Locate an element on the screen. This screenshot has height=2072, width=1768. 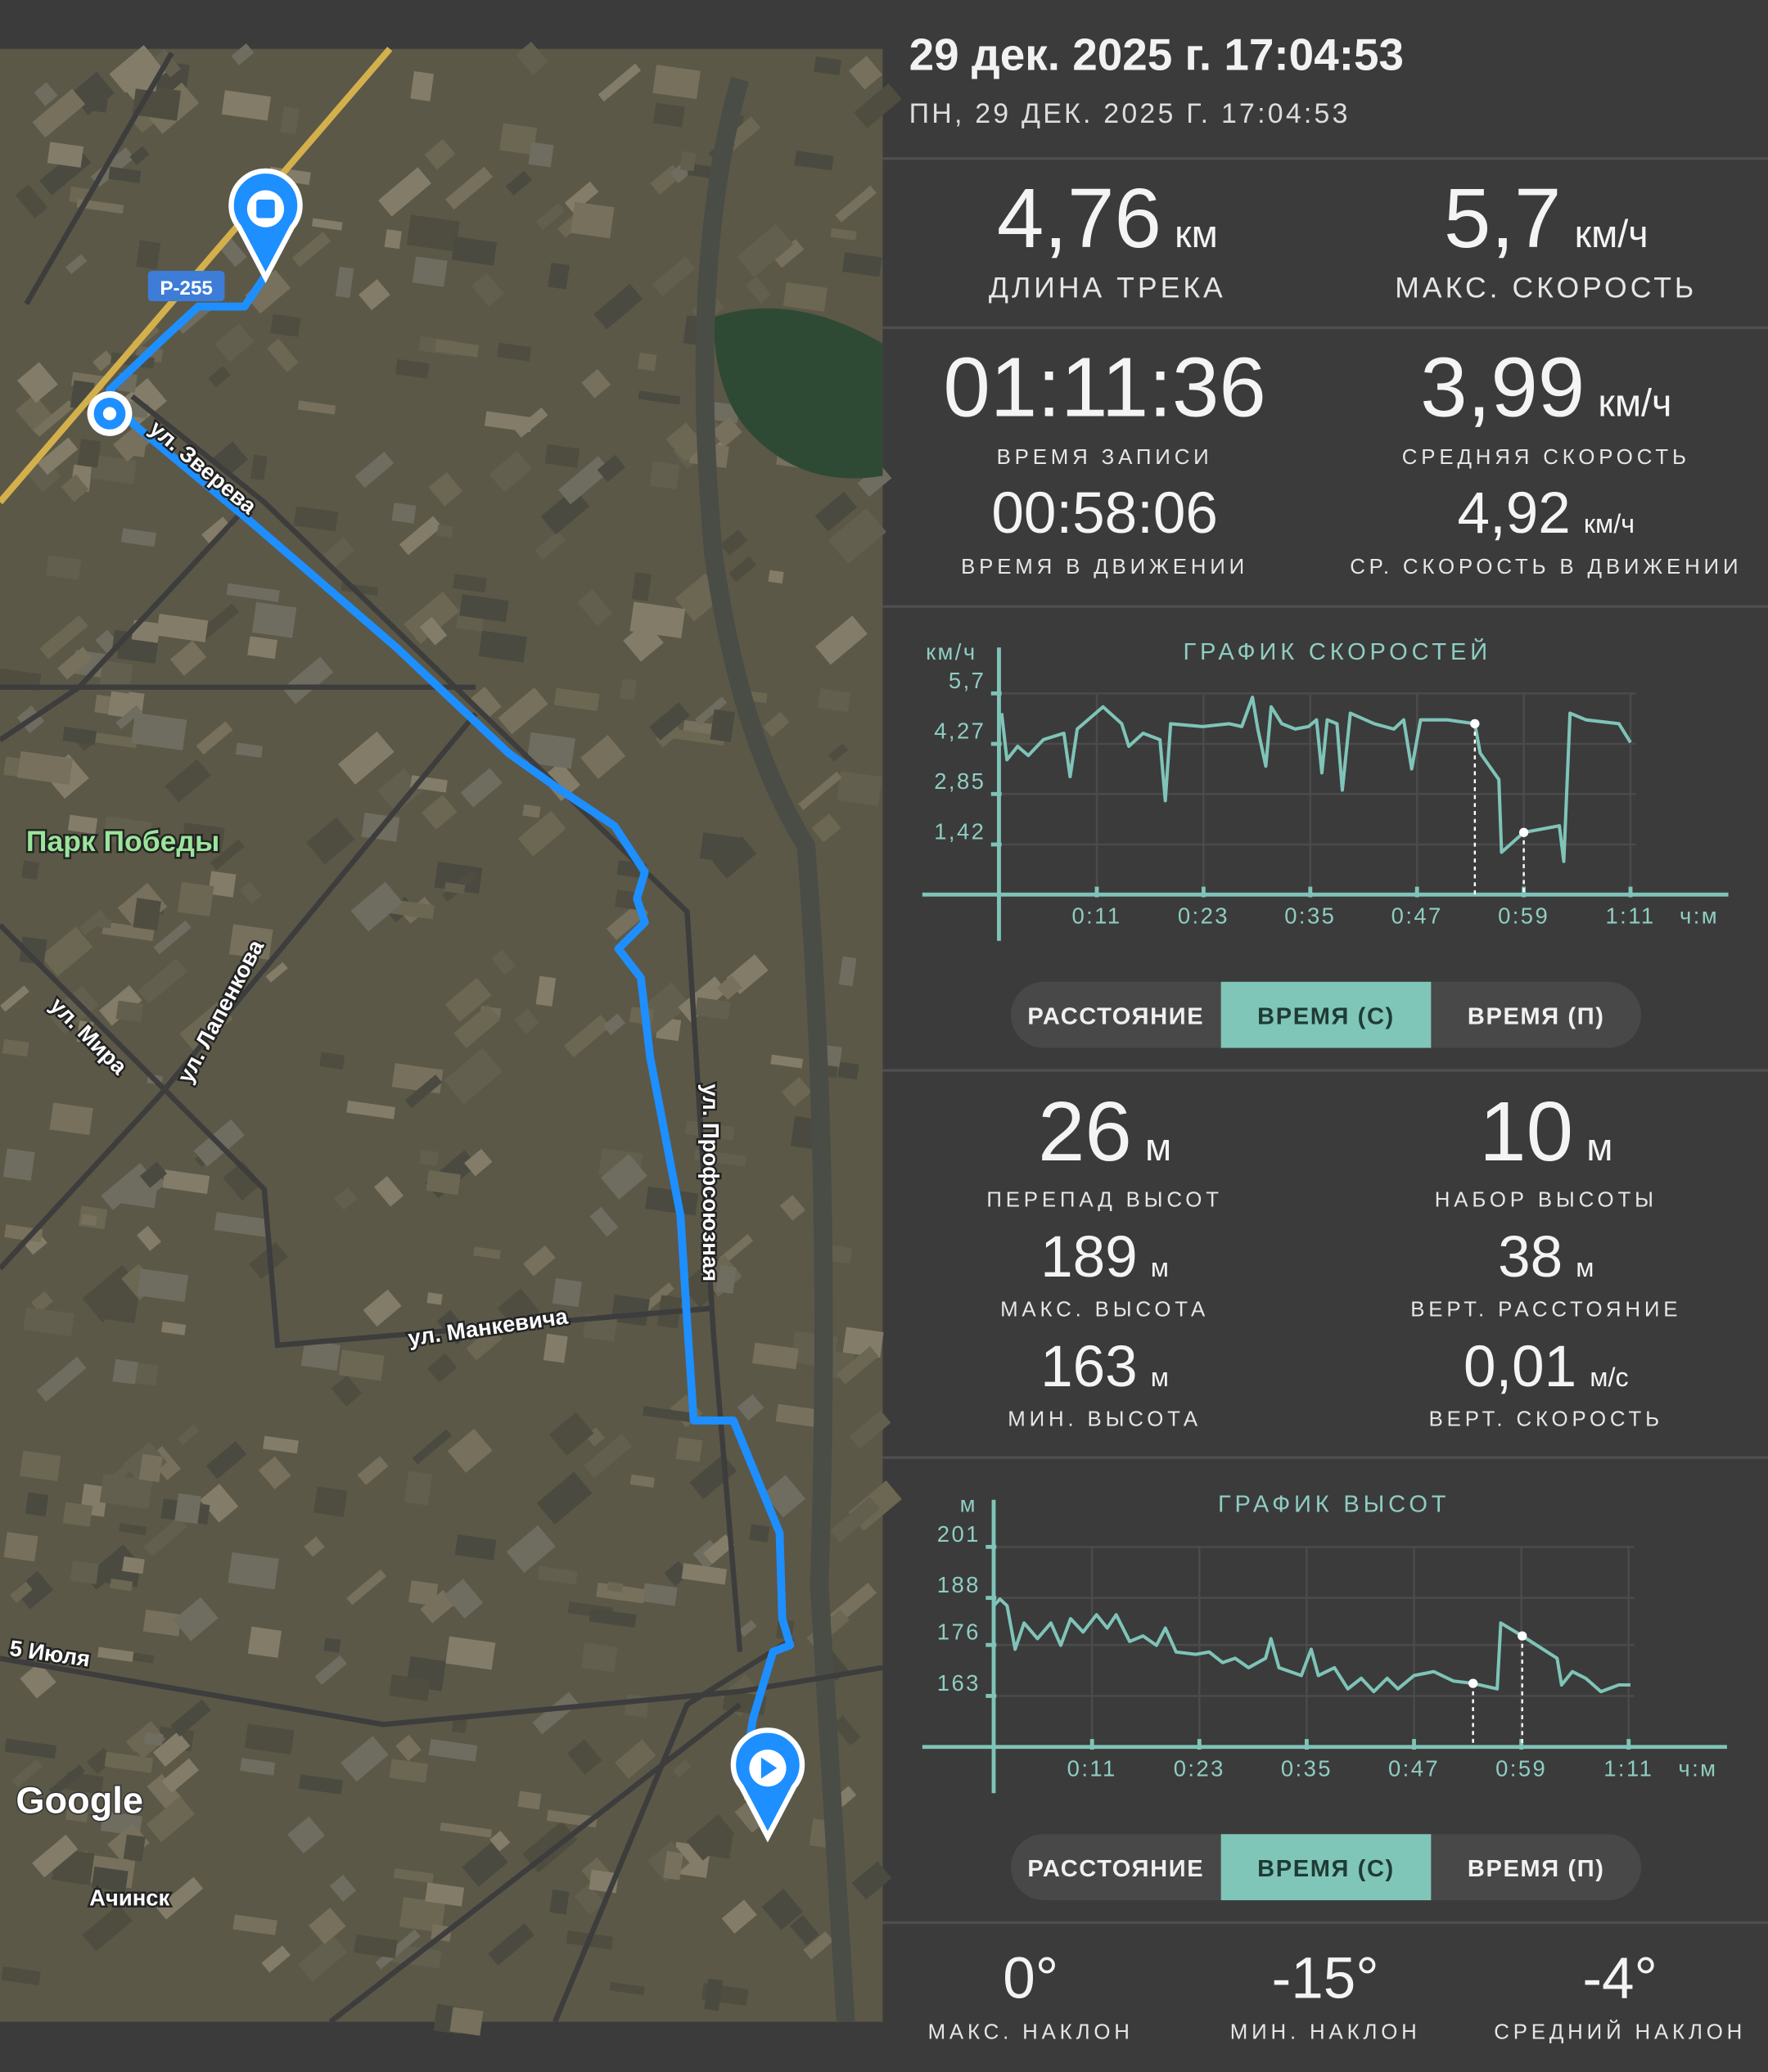
stat-number: -15° is located at coordinates (1325, 1979).